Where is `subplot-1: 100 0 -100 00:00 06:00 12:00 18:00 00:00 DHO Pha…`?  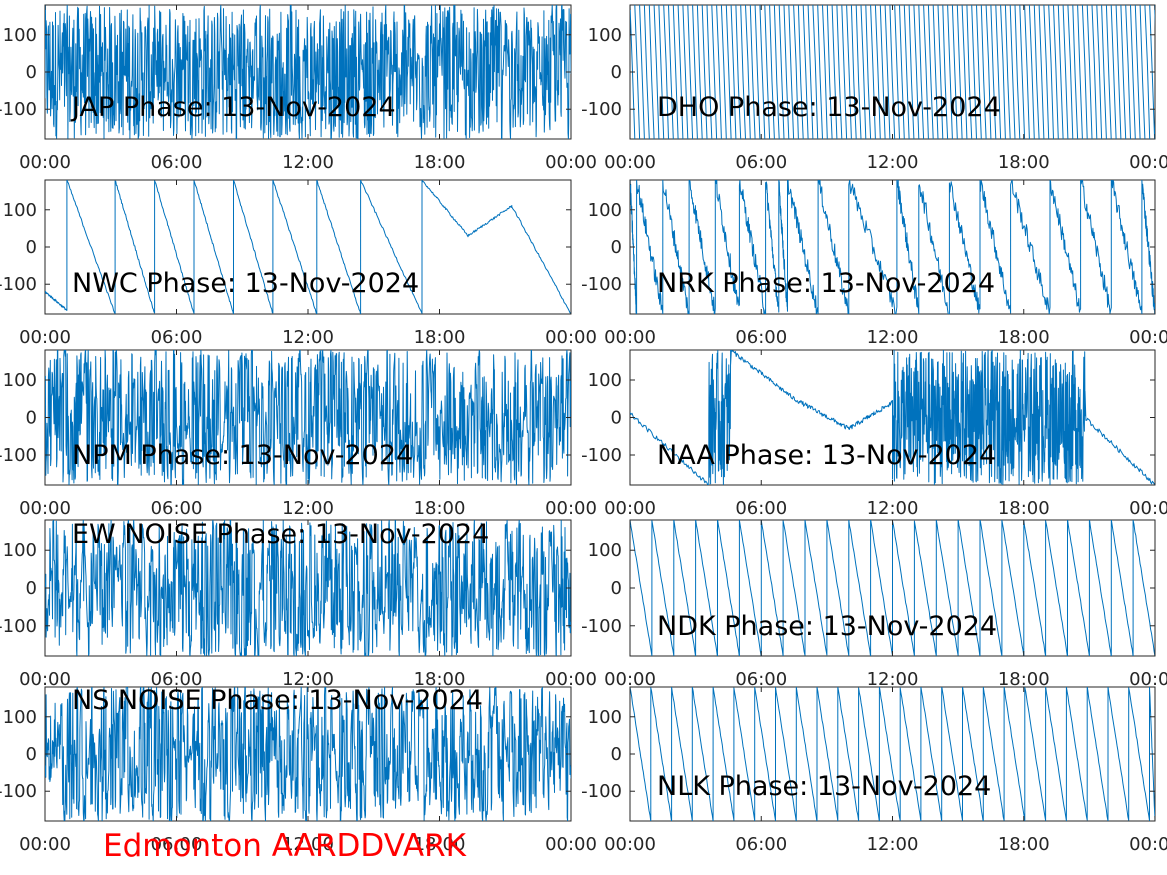
subplot-1: 100 0 -100 00:00 06:00 12:00 18:00 00:00 DHO Pha… is located at coordinates (874, 88).